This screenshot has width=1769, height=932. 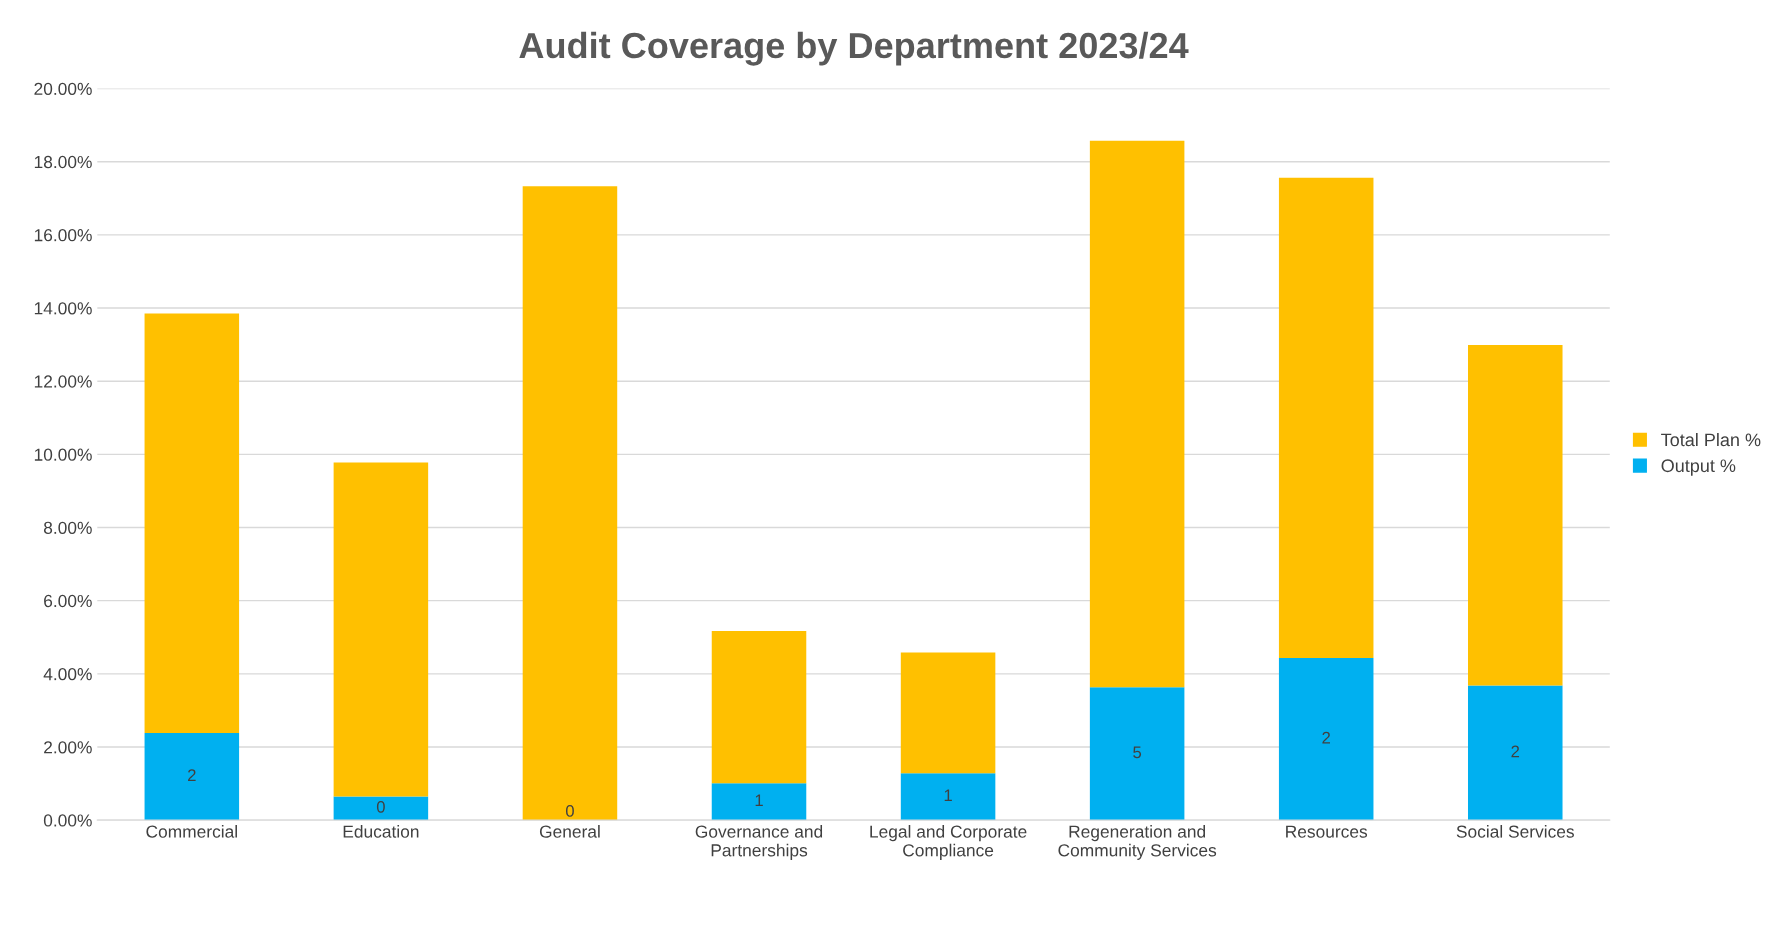 What do you see at coordinates (1698, 467) in the screenshot?
I see `legend-label: Output %` at bounding box center [1698, 467].